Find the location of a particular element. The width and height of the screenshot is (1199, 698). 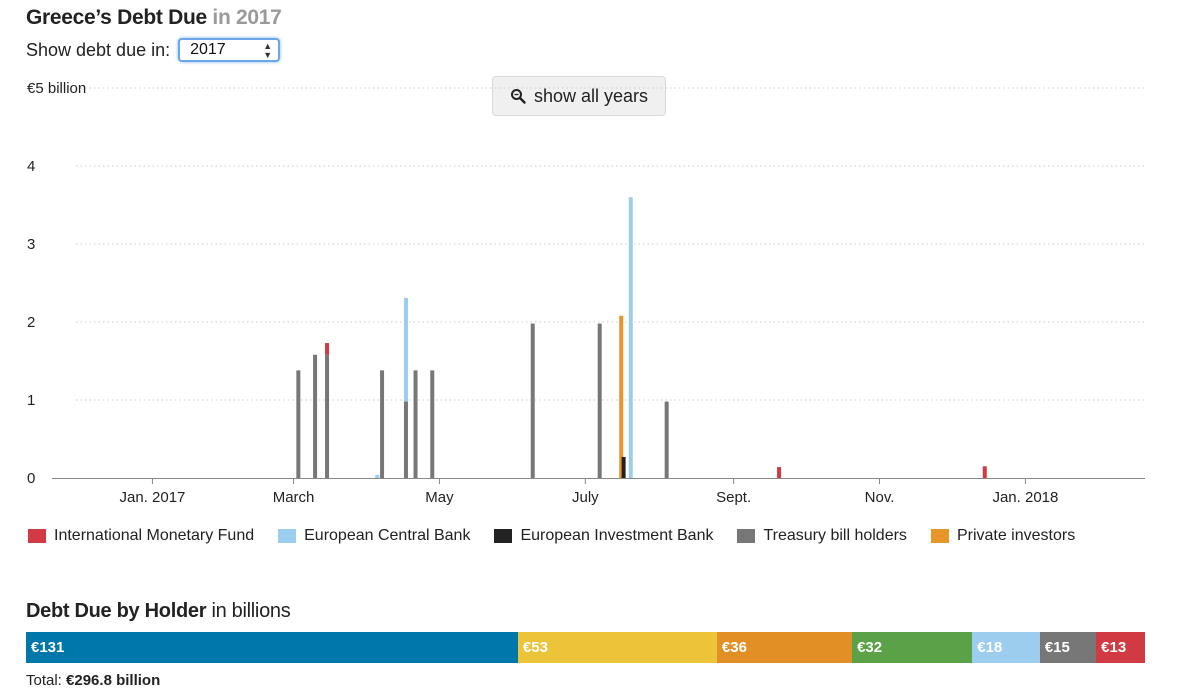

x-tick-label: May is located at coordinates (439, 497).